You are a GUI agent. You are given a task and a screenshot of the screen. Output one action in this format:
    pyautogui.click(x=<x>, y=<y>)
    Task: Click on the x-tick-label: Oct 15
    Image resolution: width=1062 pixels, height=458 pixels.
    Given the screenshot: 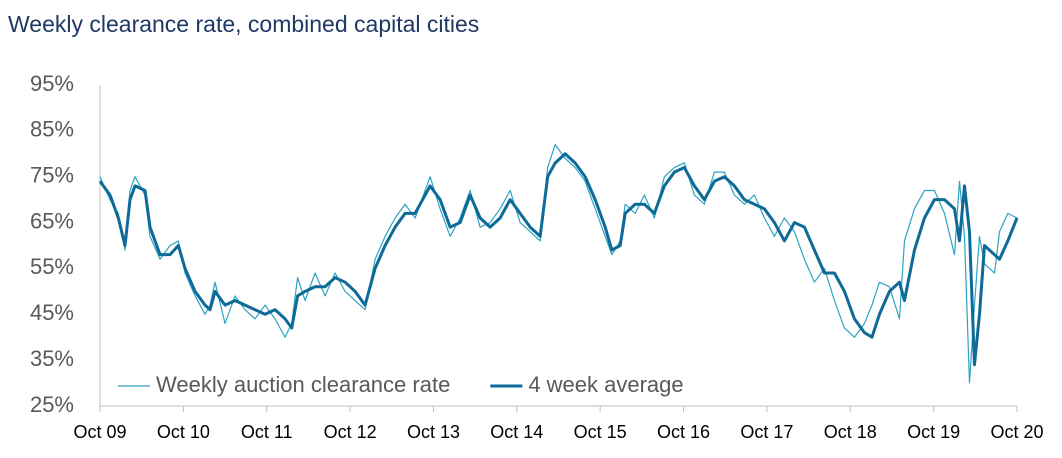 What is the action you would take?
    pyautogui.click(x=600, y=432)
    